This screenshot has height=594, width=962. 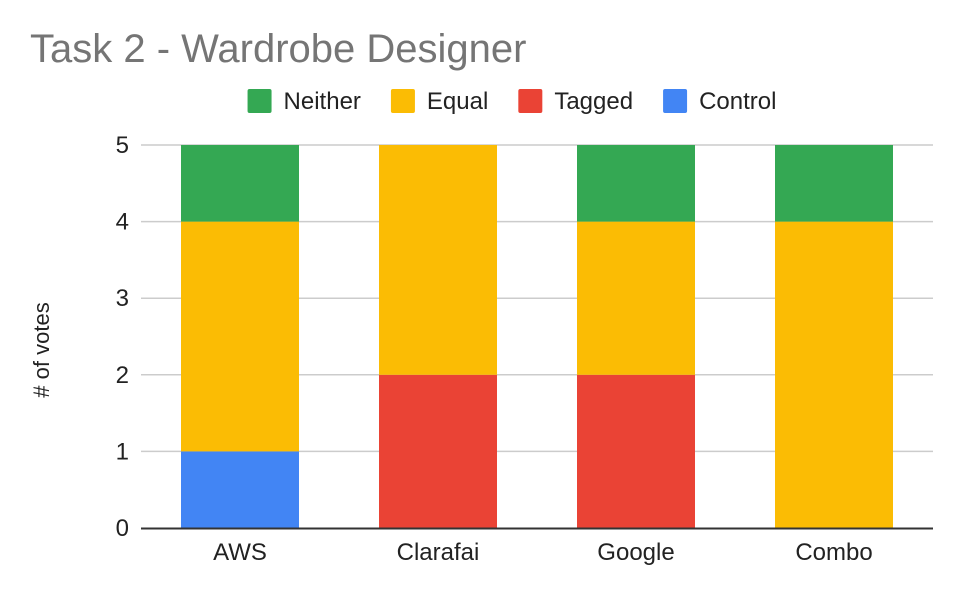 I want to click on bar-google-equal, so click(x=636, y=298).